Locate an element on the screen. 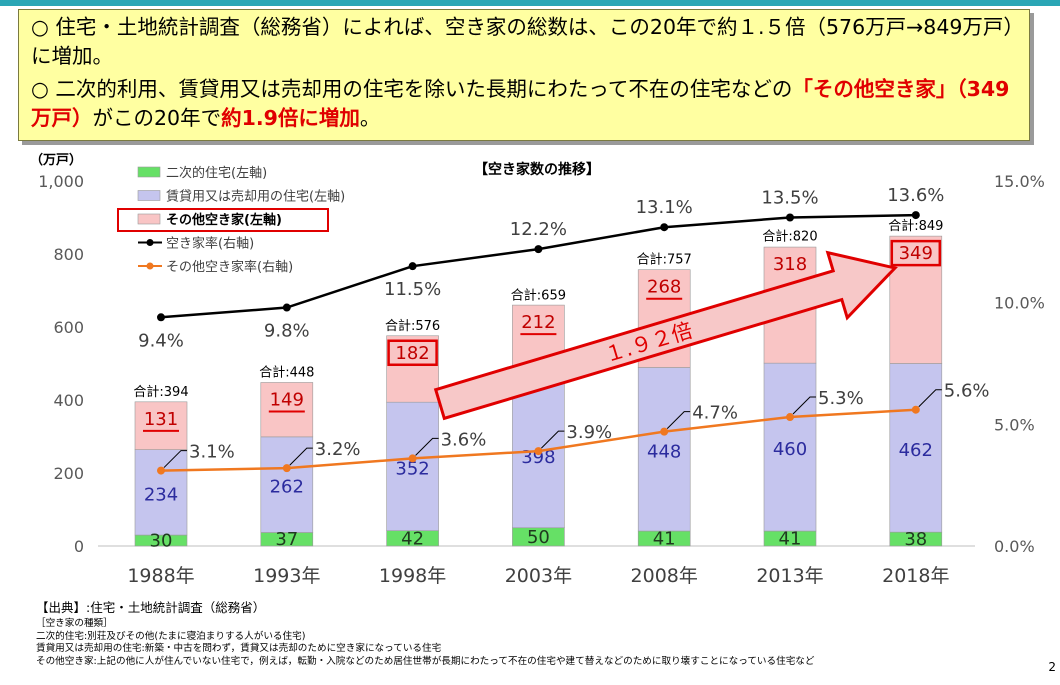 The height and width of the screenshot is (685, 1060). y-axis-unit: （万戸） is located at coordinates (56, 160).